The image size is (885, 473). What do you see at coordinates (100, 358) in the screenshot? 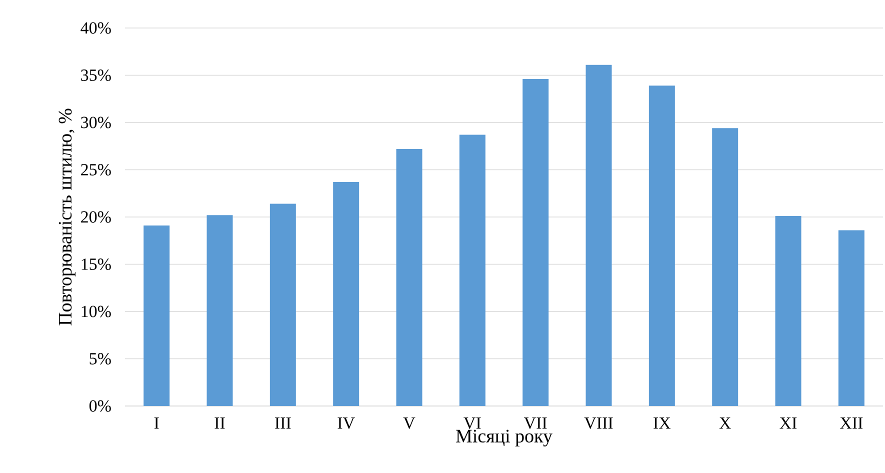
I see `y-tick-label: 5%` at bounding box center [100, 358].